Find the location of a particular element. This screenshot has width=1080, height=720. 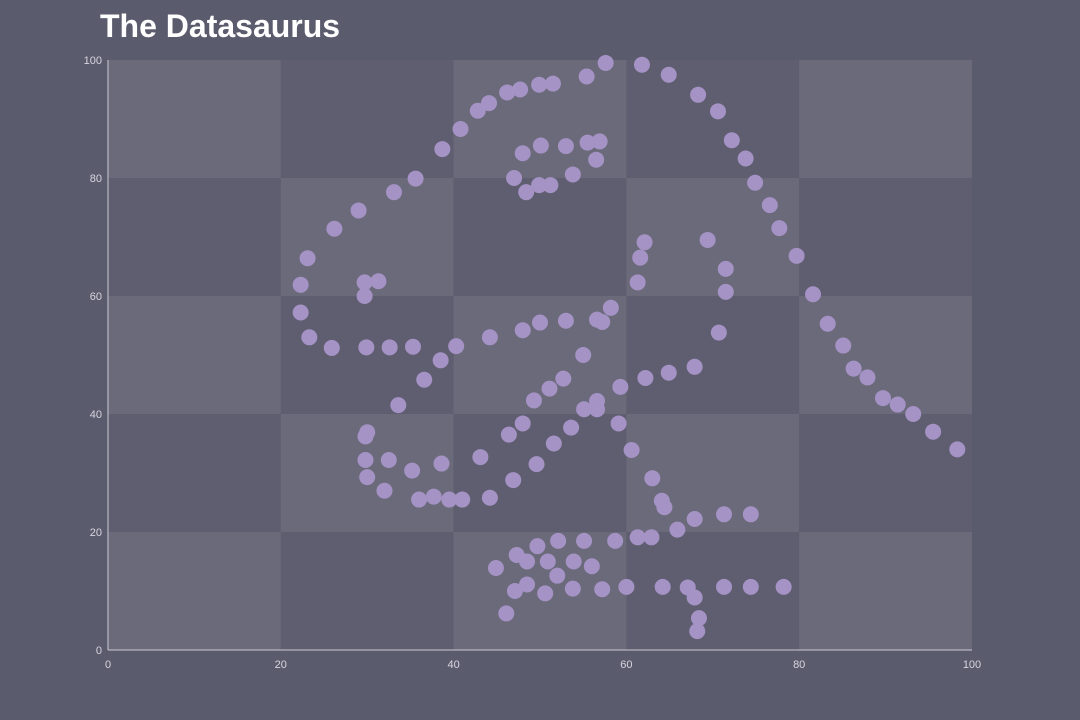

y-tick-label: 40 is located at coordinates (96, 415).